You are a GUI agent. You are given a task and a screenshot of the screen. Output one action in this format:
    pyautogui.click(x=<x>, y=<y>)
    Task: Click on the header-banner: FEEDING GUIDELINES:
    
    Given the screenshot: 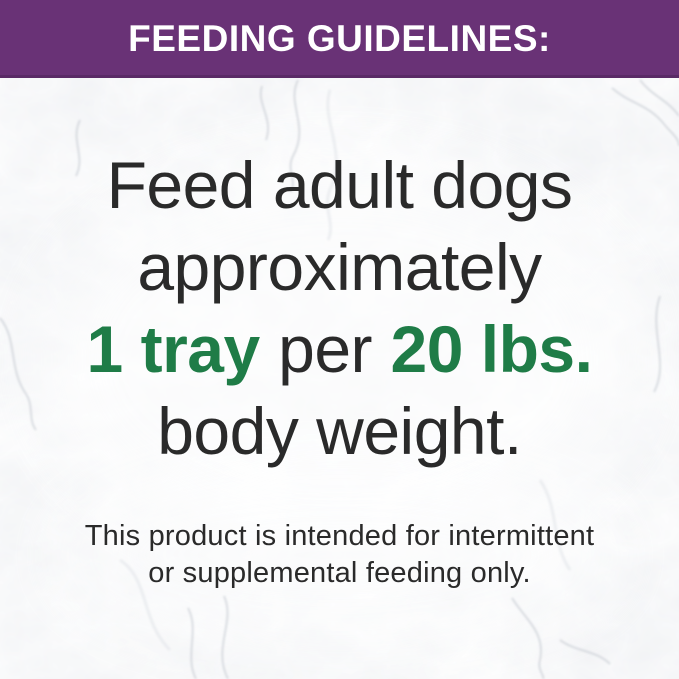 What is the action you would take?
    pyautogui.click(x=339, y=39)
    